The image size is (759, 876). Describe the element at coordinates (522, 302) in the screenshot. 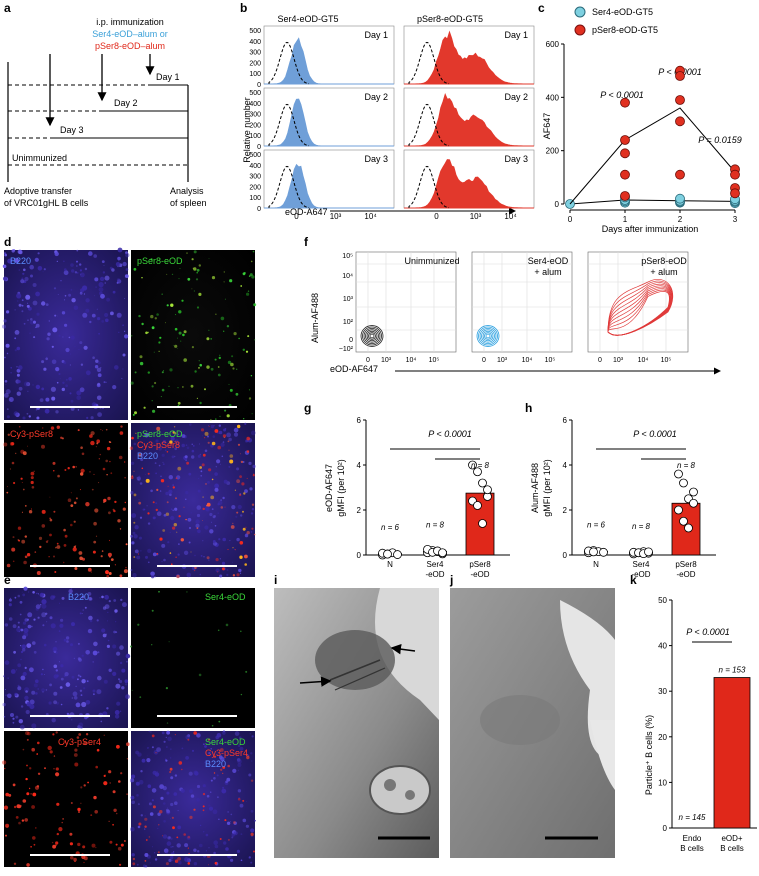

I see `flow-plot-frame` at that location.